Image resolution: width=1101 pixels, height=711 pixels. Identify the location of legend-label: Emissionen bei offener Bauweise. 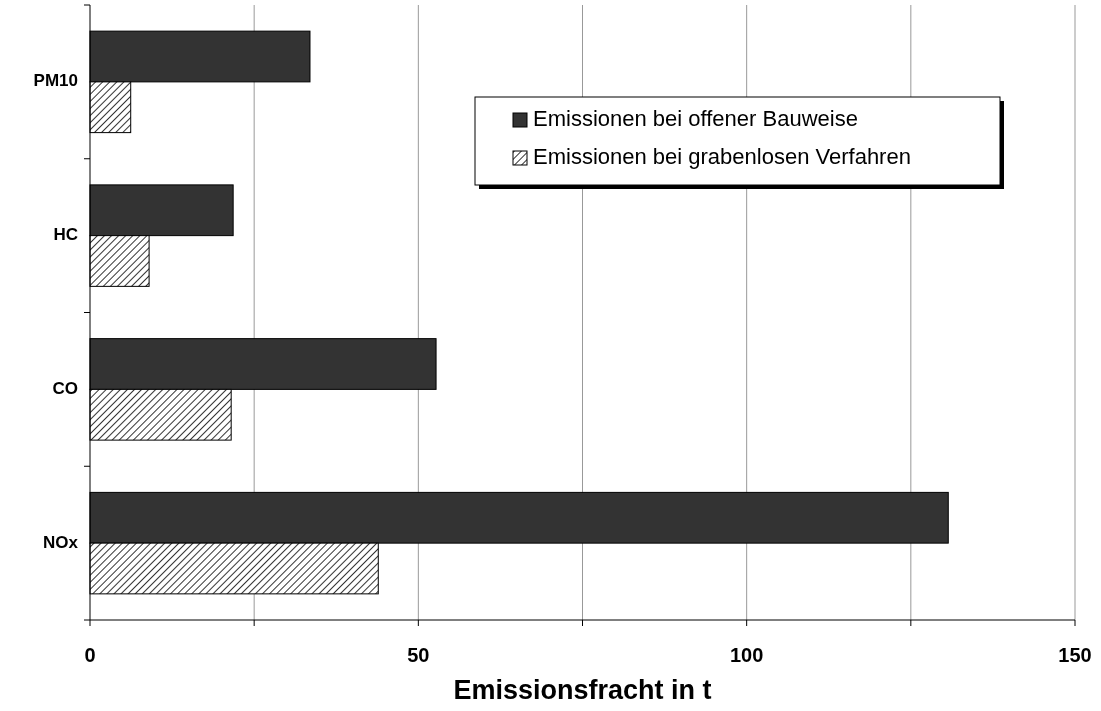
(695, 118).